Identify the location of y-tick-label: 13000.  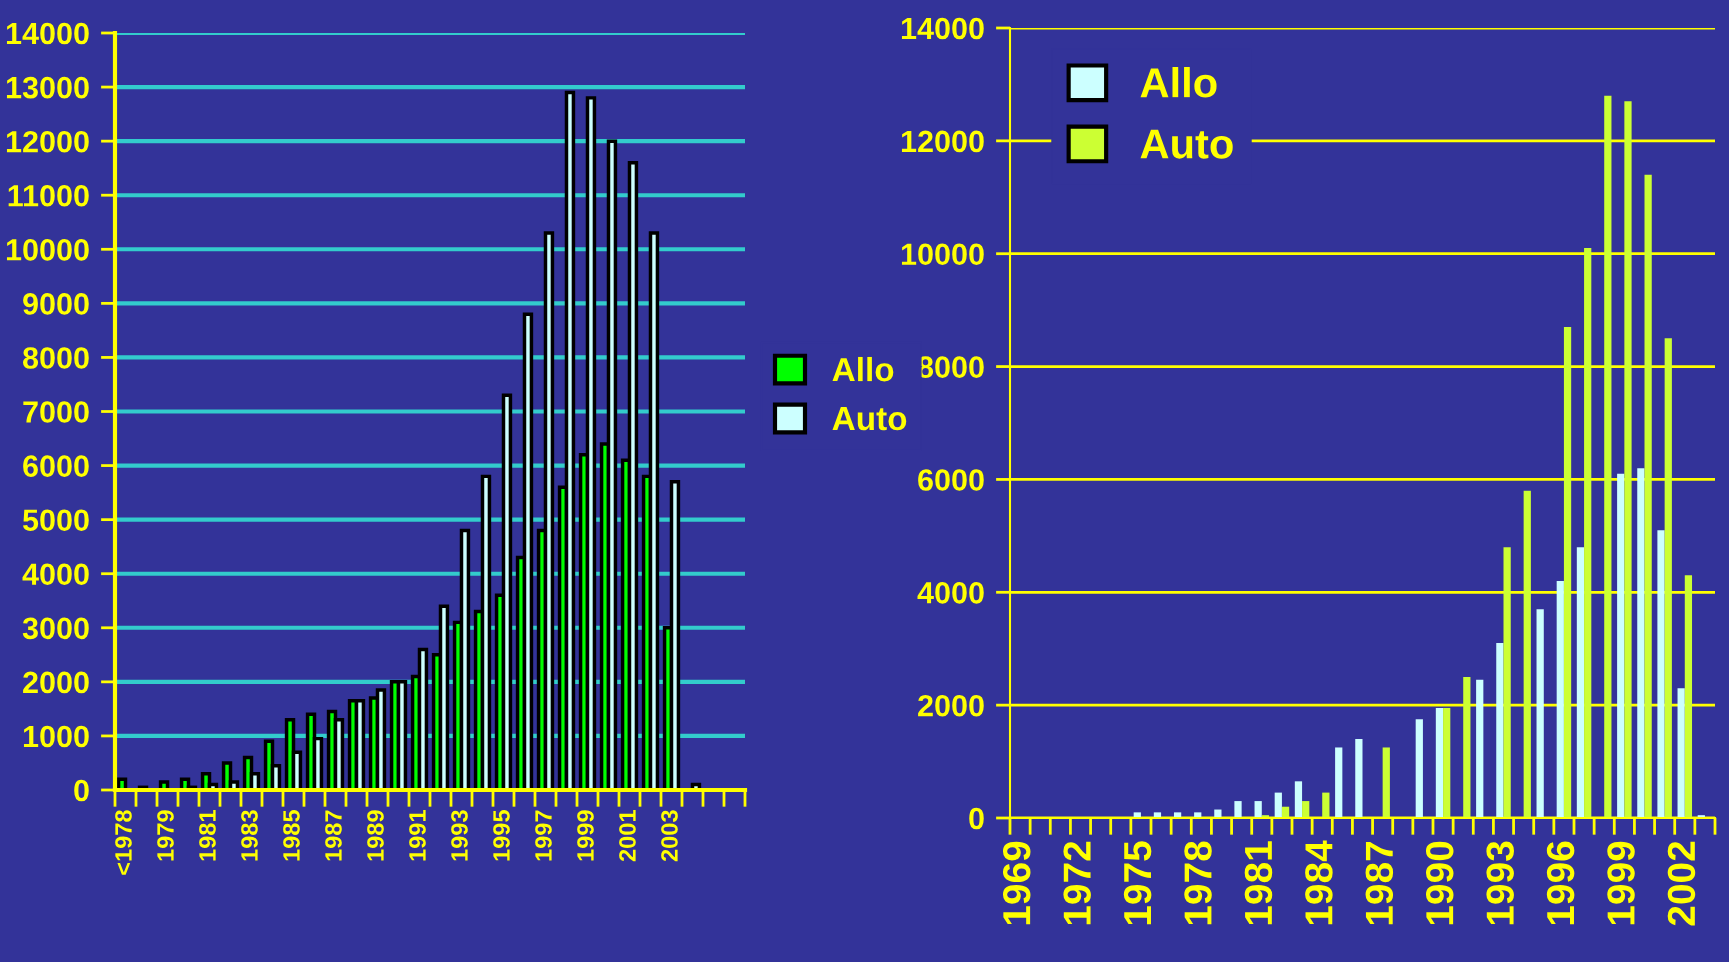
(47, 87).